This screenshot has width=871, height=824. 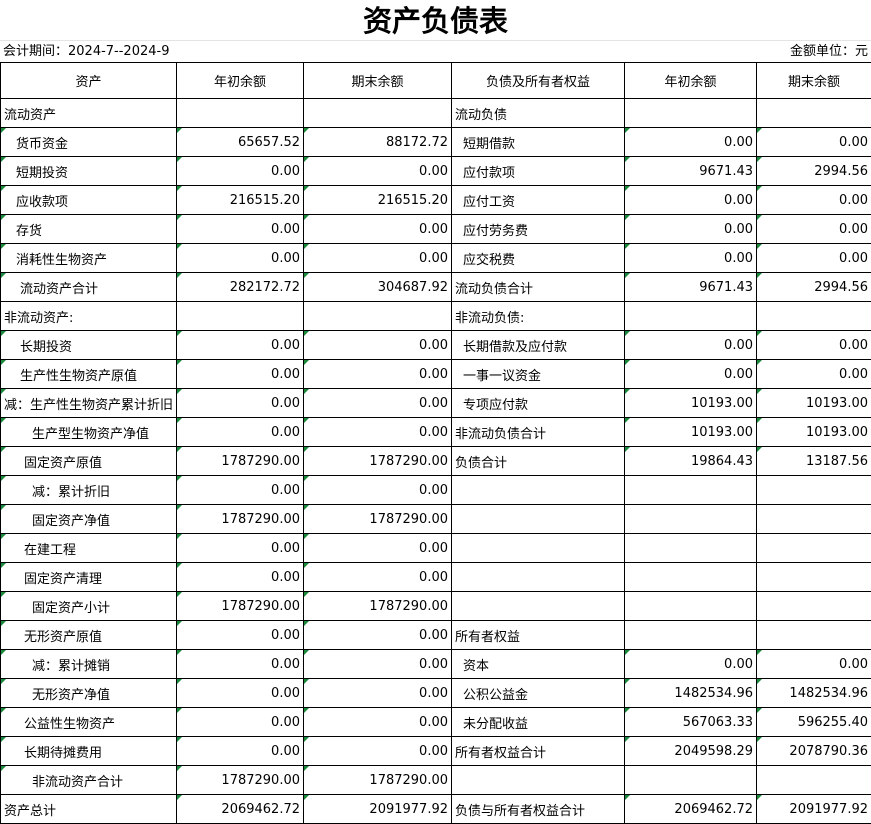 I want to click on item-label: 流动负债合计, so click(x=538, y=287).